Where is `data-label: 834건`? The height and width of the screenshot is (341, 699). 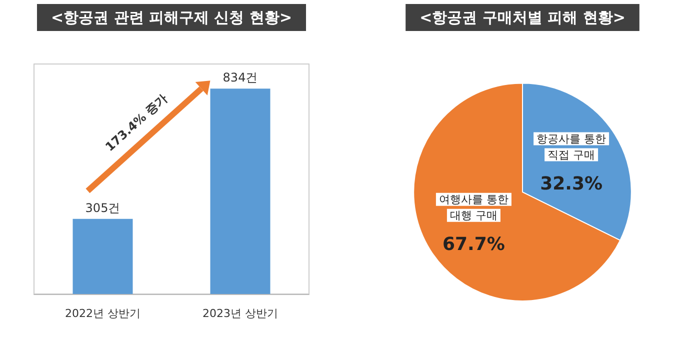 data-label: 834건 is located at coordinates (240, 77).